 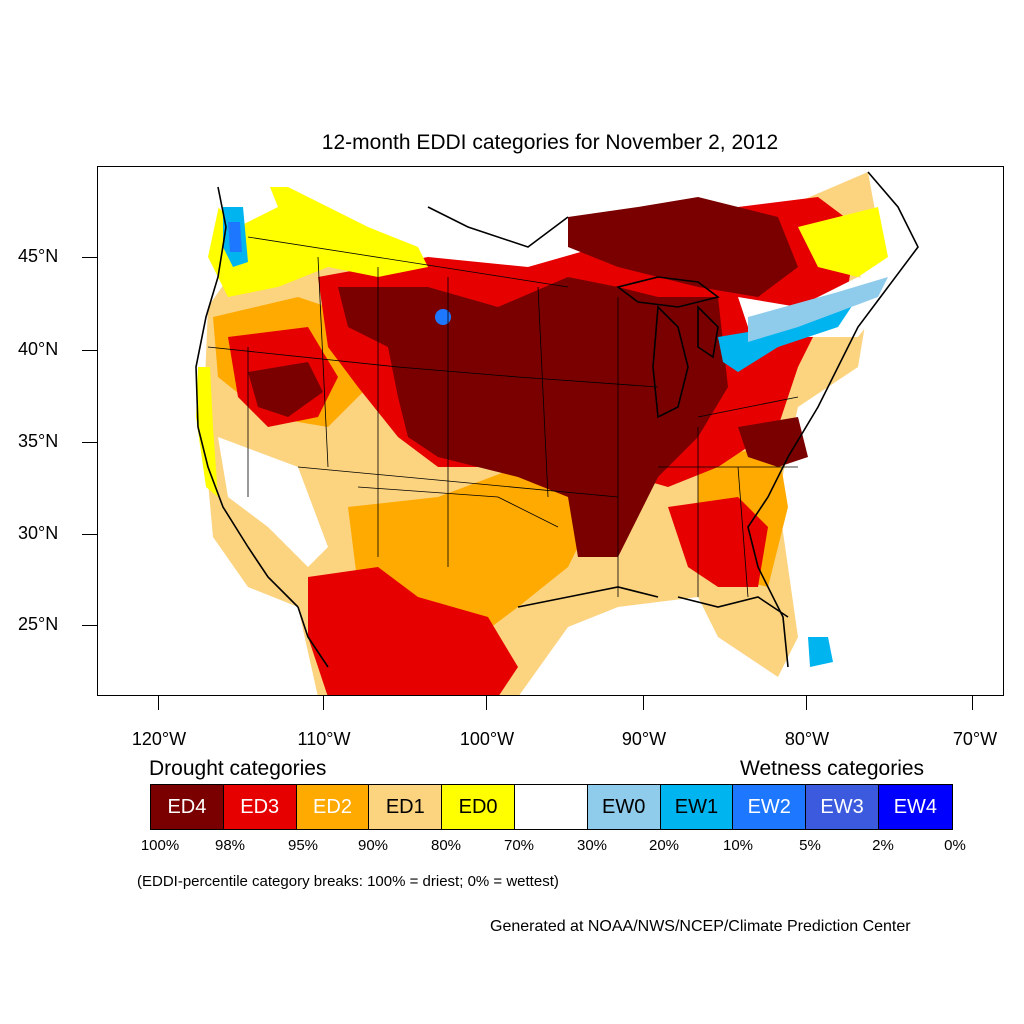 What do you see at coordinates (235, 237) in the screenshot?
I see `region-ew-pacific-nw-core` at bounding box center [235, 237].